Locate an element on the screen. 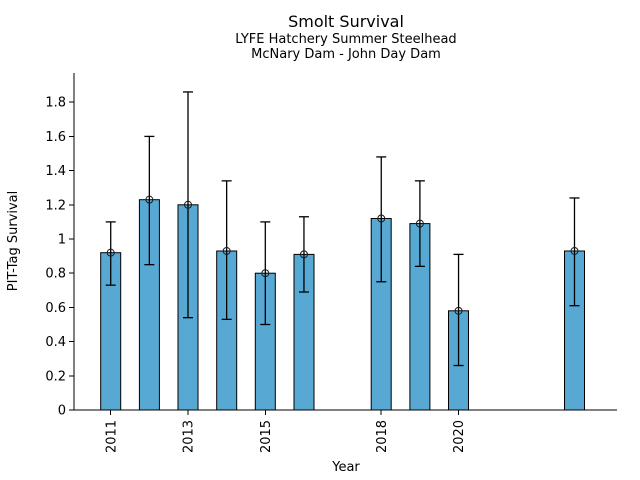 The image size is (640, 480). y-tick-label: 1 is located at coordinates (62, 240).